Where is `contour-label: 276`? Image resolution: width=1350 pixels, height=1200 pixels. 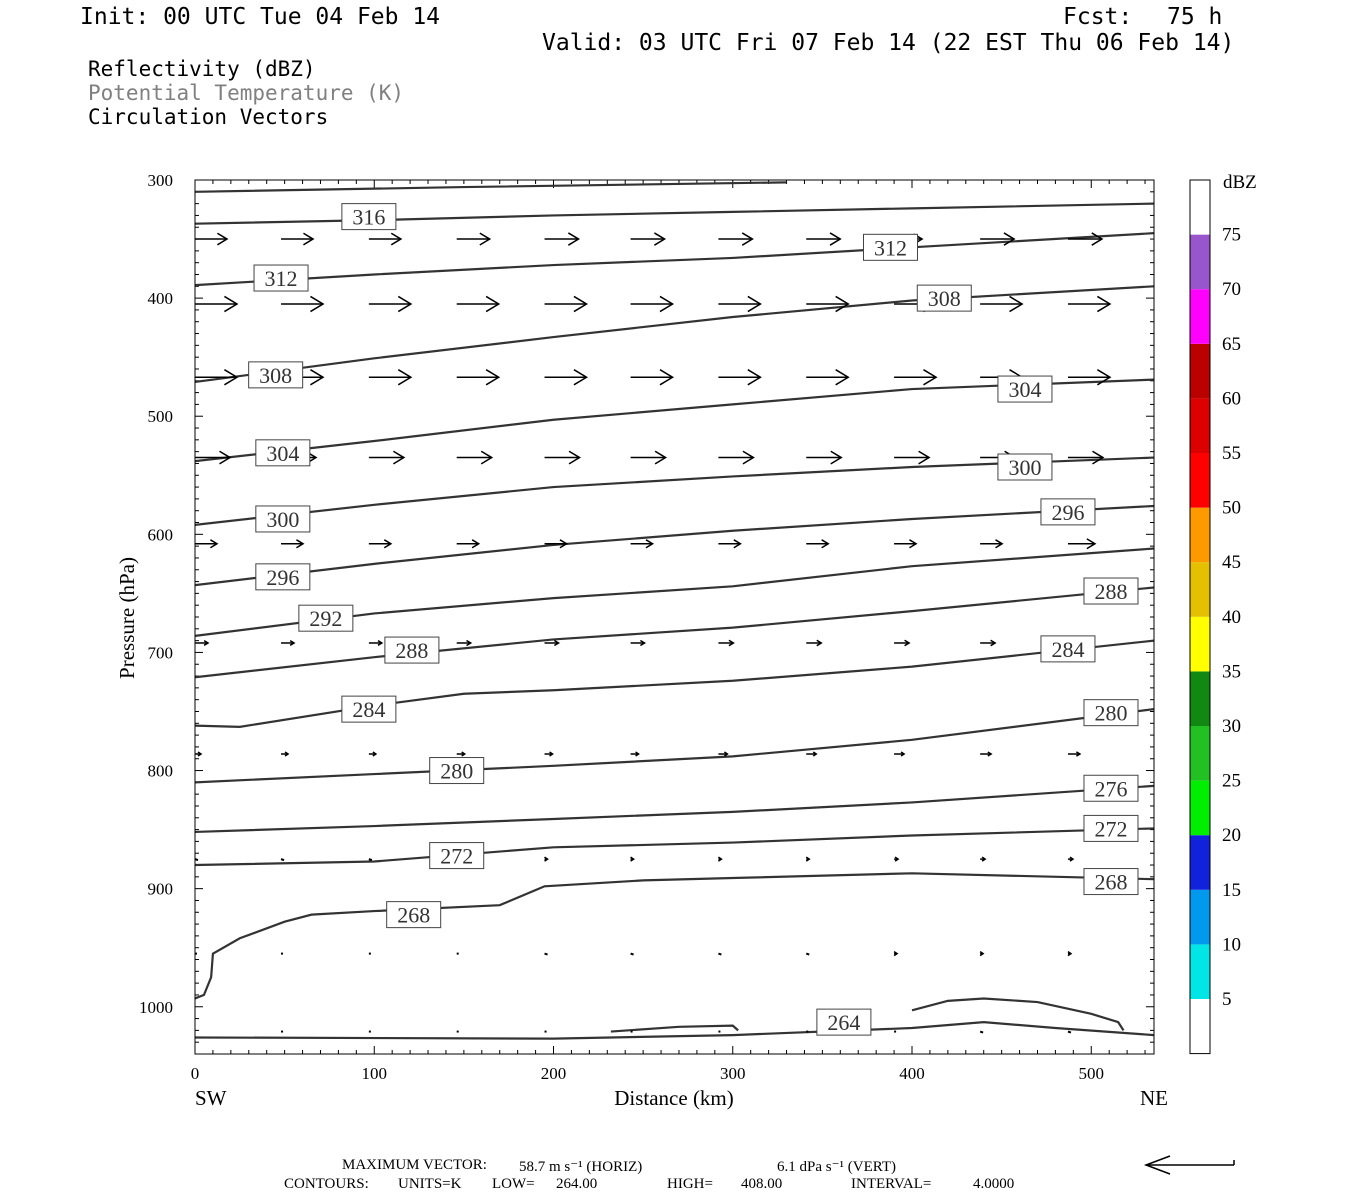
contour-label: 276 is located at coordinates (1111, 788).